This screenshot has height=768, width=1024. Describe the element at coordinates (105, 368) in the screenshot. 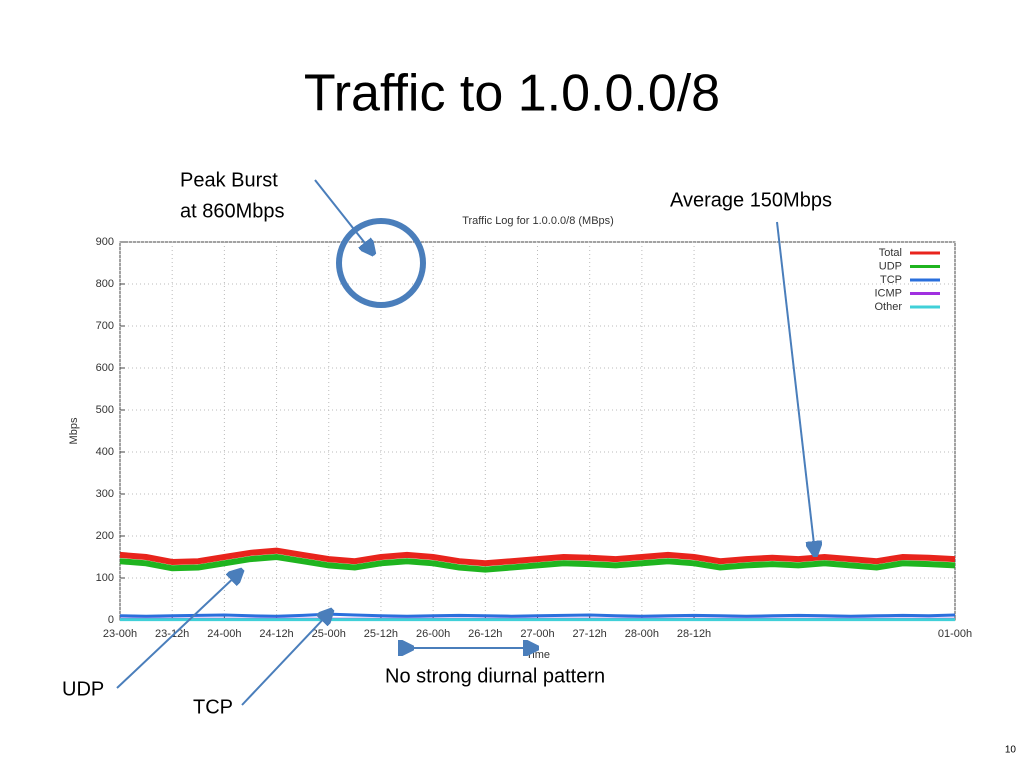

I see `y-tick-label: 600` at that location.